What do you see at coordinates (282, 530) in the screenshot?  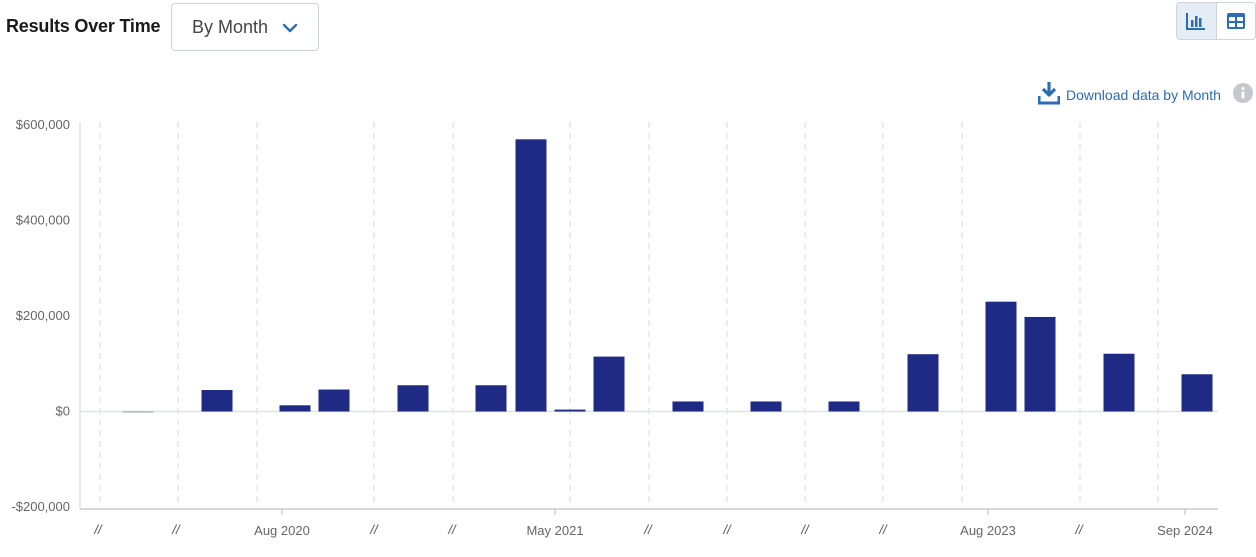 I see `x-tick-label: Aug 2020` at bounding box center [282, 530].